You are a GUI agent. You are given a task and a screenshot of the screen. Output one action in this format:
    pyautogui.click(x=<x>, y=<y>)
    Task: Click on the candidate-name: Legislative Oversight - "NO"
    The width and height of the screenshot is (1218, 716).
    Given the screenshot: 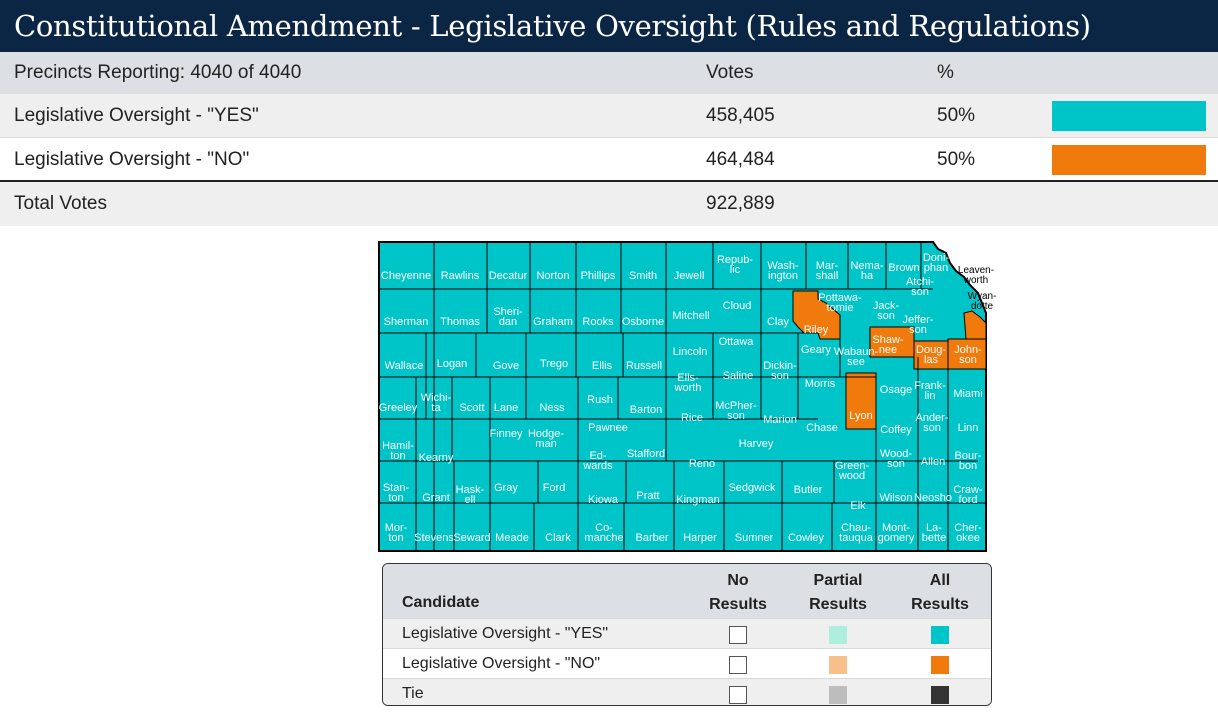 What is the action you would take?
    pyautogui.click(x=132, y=159)
    